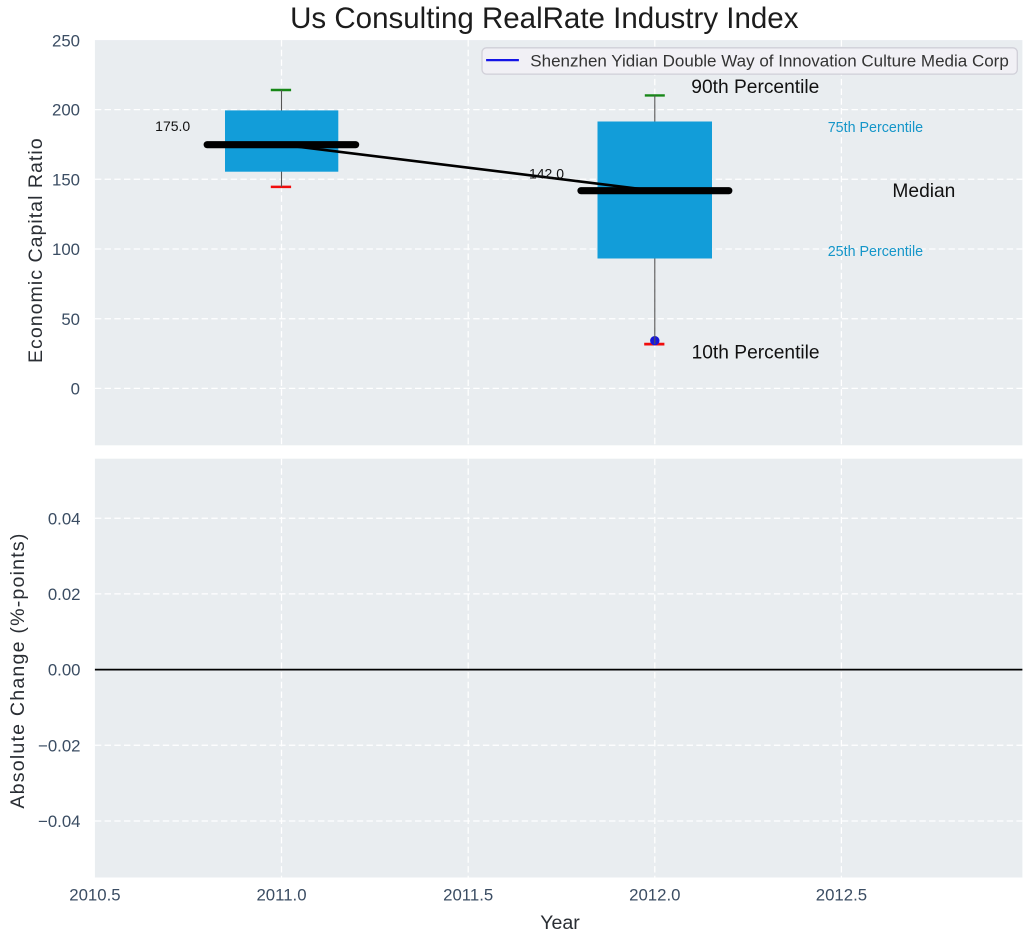  Describe the element at coordinates (281, 895) in the screenshot. I see `svg-text: 2011.0` at that location.